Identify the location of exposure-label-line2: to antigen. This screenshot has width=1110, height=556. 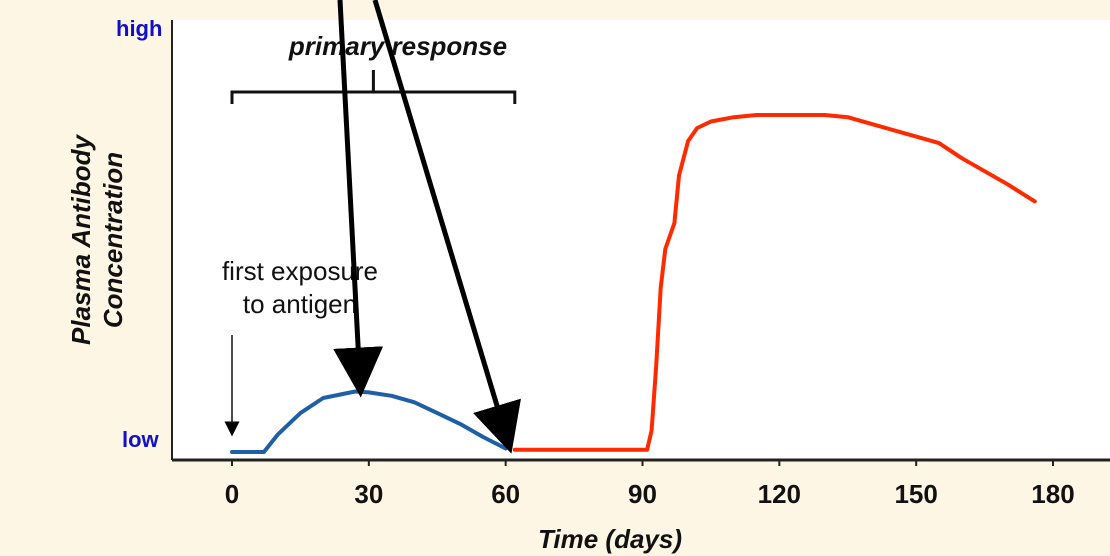
(300, 304).